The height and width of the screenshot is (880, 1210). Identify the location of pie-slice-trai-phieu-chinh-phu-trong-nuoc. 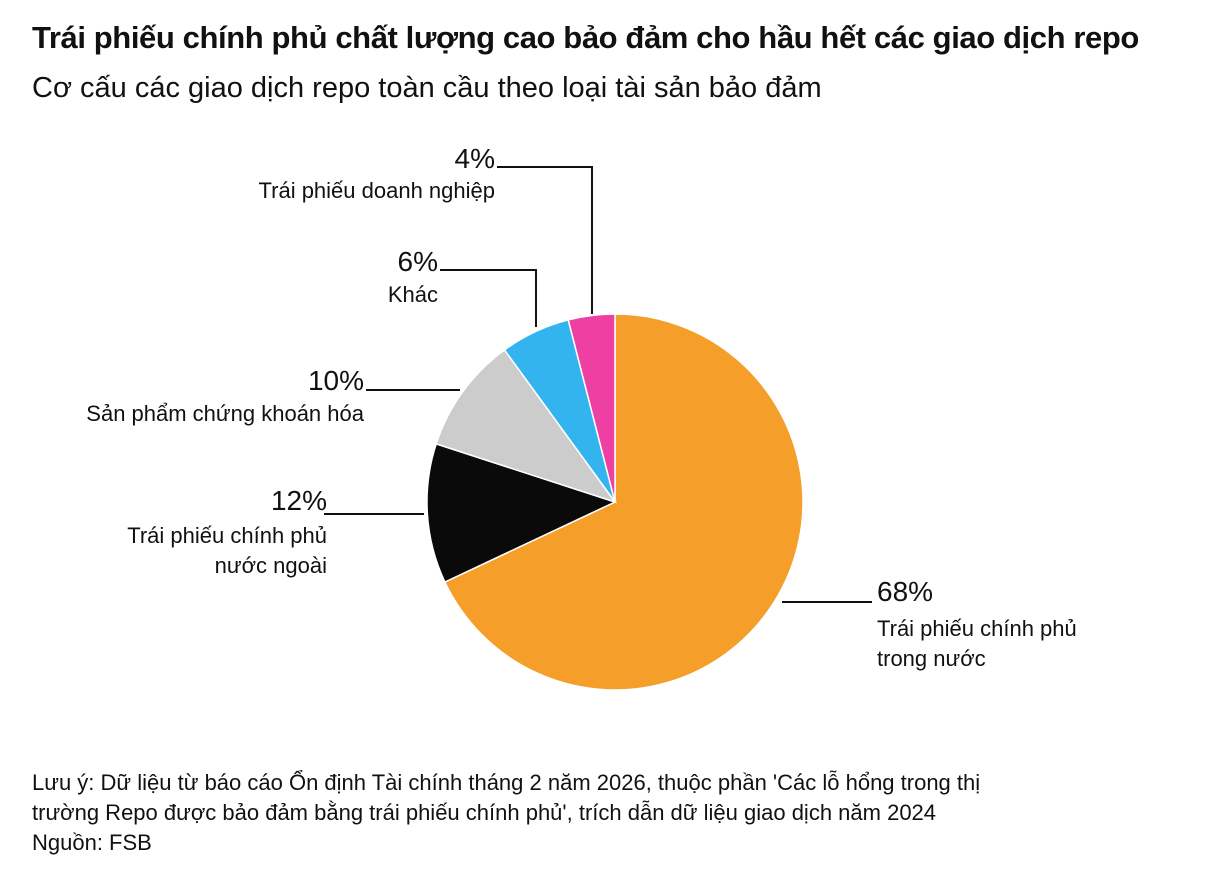
(623, 502).